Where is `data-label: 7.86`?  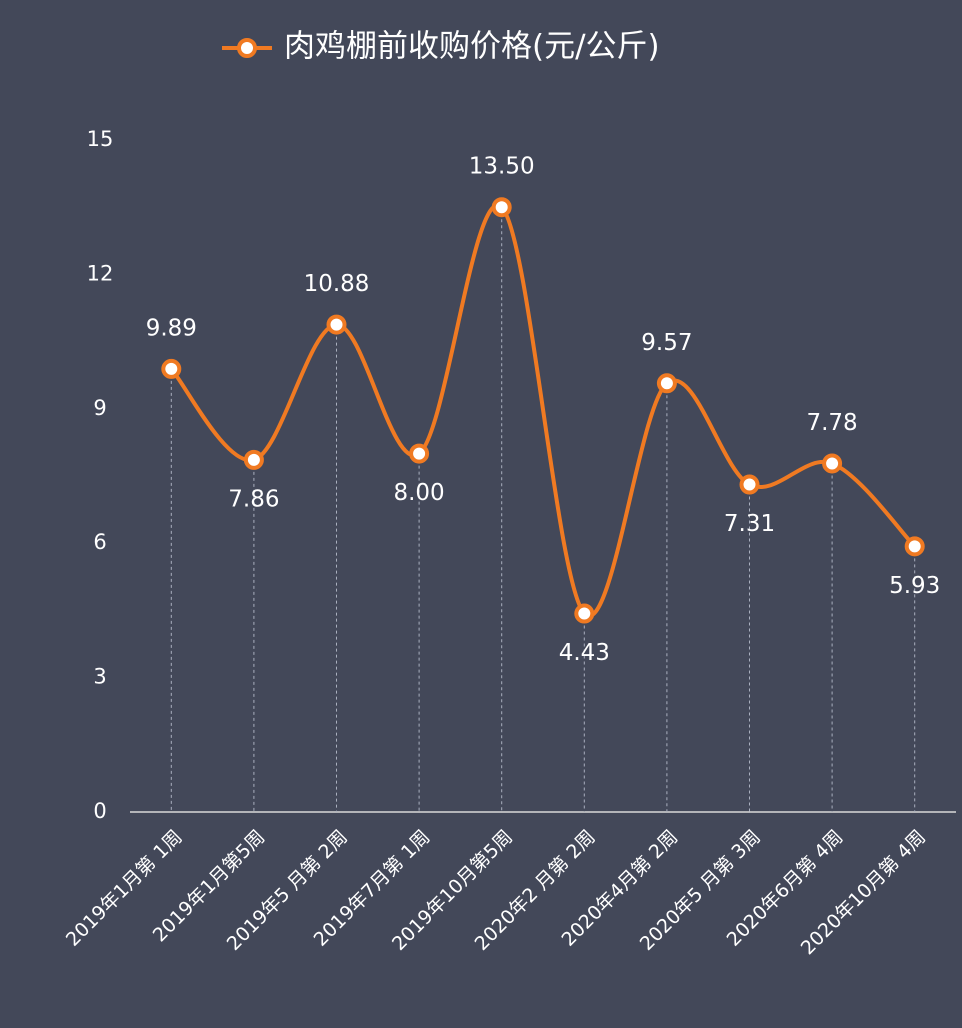 data-label: 7.86 is located at coordinates (253, 499).